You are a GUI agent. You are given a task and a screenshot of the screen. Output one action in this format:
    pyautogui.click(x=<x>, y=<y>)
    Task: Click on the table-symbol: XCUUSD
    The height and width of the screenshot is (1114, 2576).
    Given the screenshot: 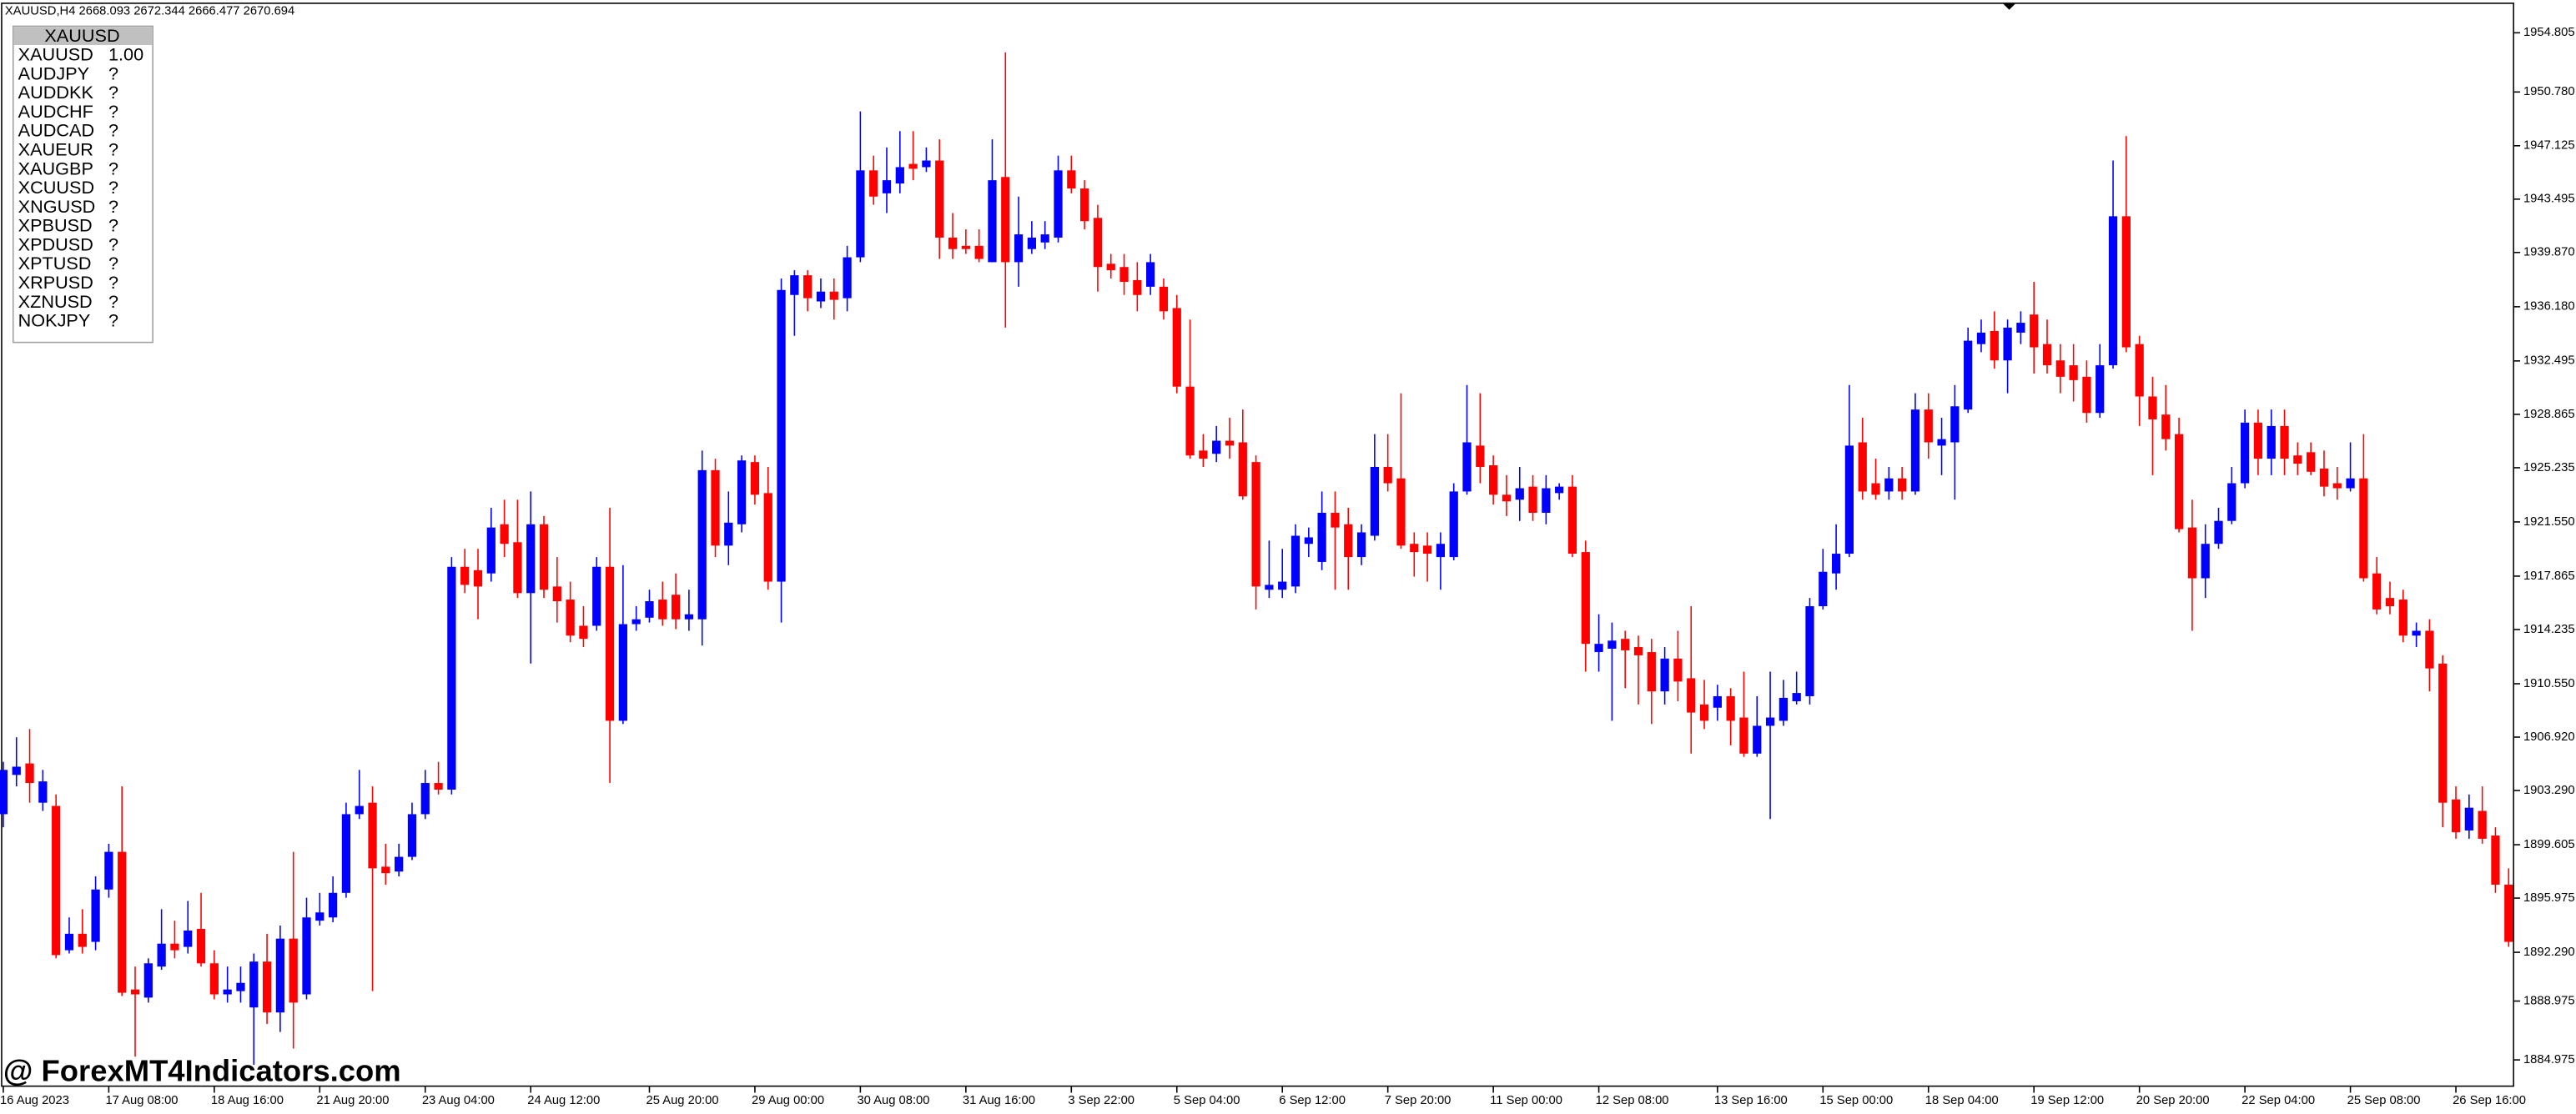 What is the action you would take?
    pyautogui.click(x=56, y=187)
    